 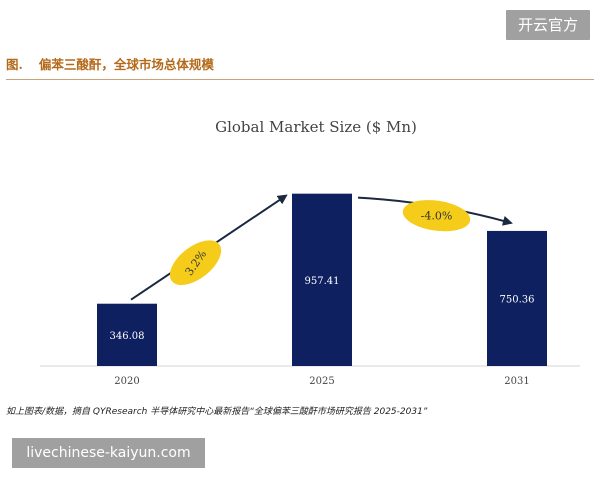 I want to click on bar-2031, so click(x=517, y=298).